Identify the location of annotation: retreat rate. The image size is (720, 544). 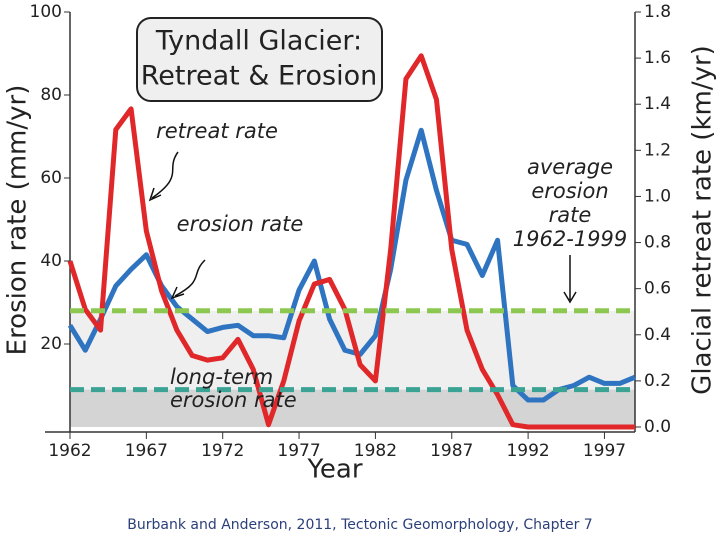
(217, 131).